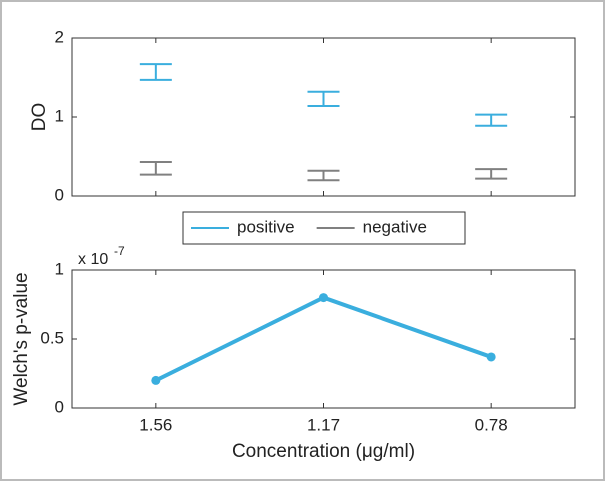 Image resolution: width=605 pixels, height=481 pixels. I want to click on y-axis-label: DO, so click(39, 117).